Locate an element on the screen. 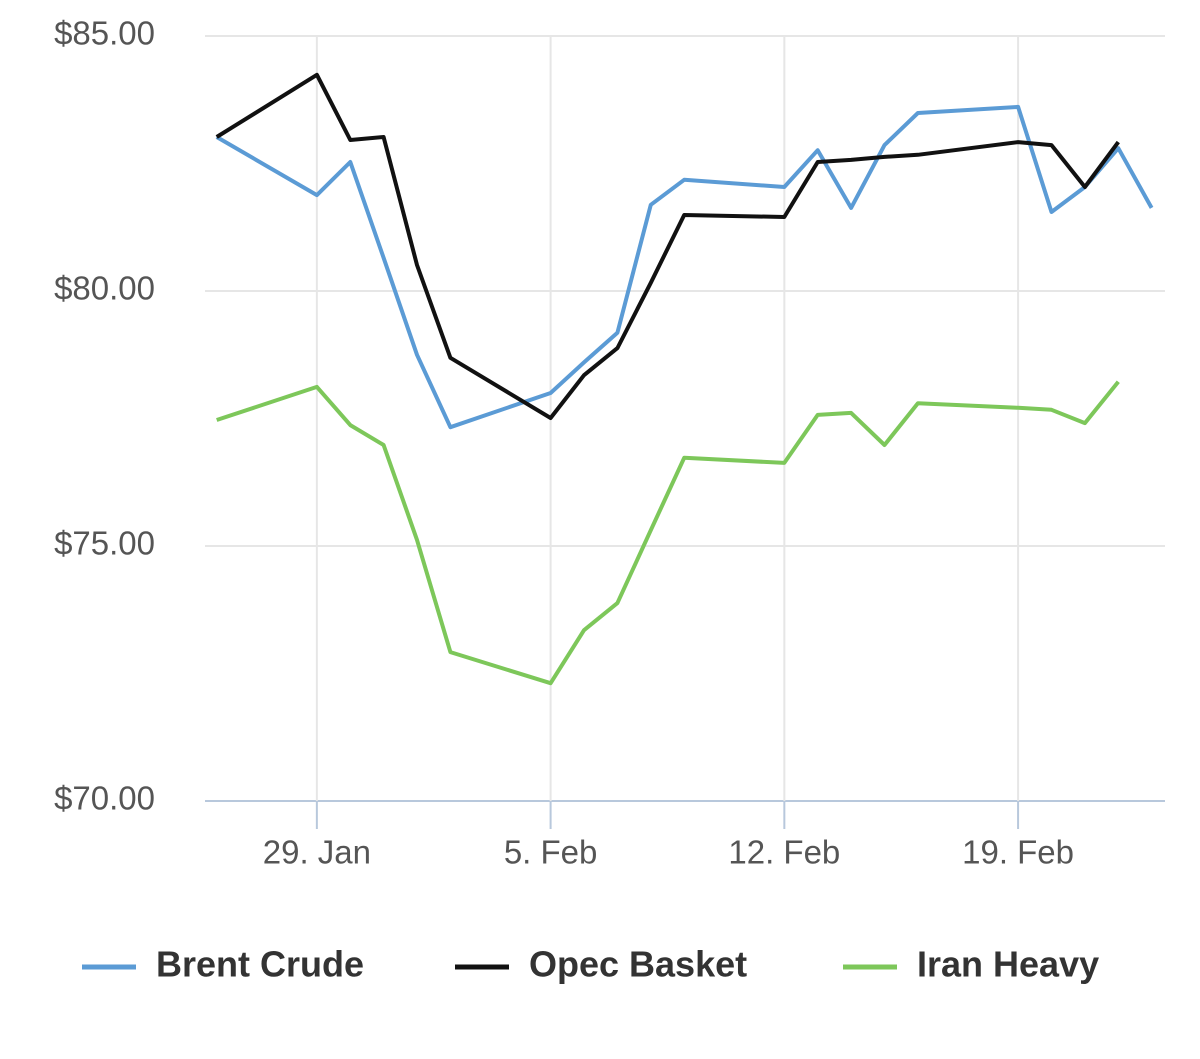 This screenshot has height=1059, width=1200. x-tick-label: 29. Jan is located at coordinates (317, 852).